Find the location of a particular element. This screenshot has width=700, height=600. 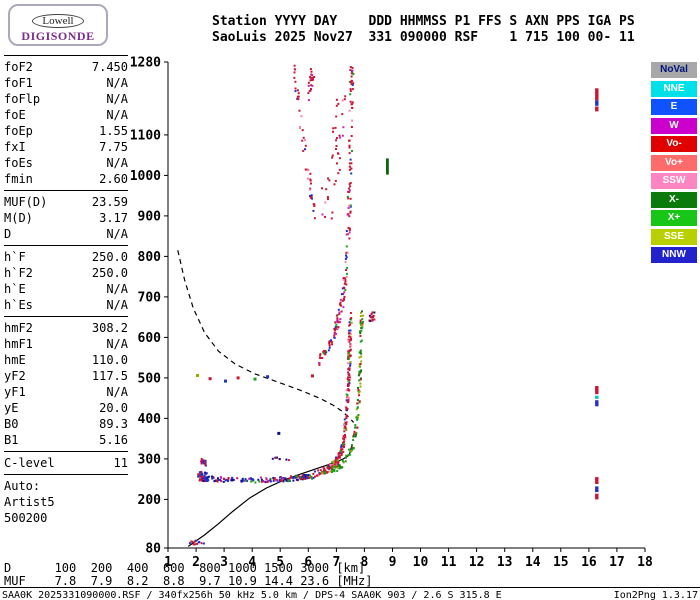

parameter-value: 117.5 is located at coordinates (109, 376).